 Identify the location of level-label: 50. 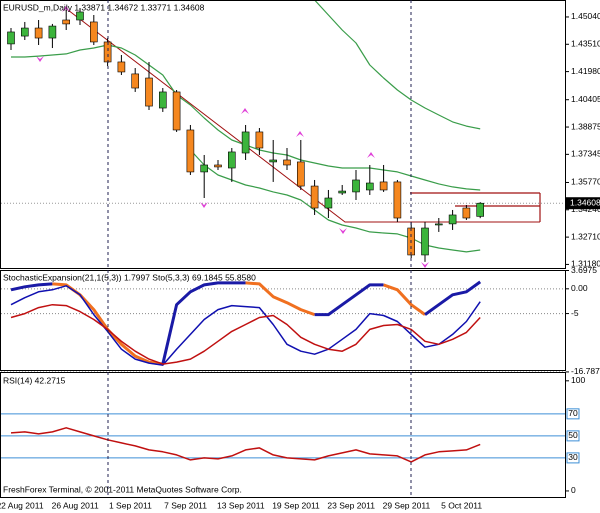
(573, 435).